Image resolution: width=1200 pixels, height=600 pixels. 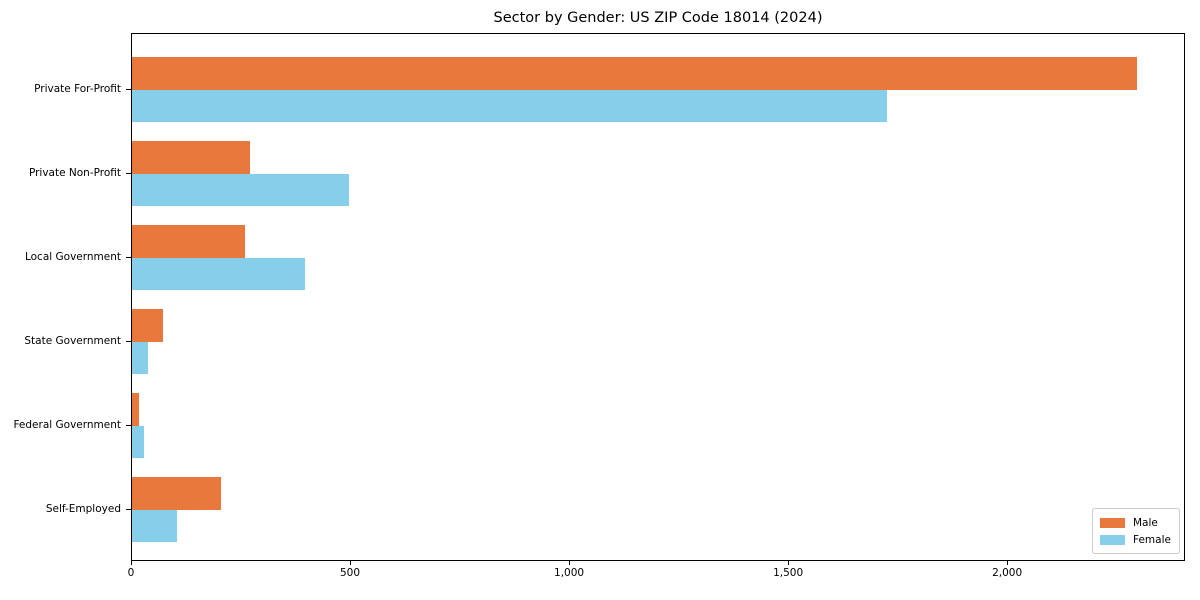 What do you see at coordinates (83, 508) in the screenshot?
I see `y-axis-category-label: Self-Employed` at bounding box center [83, 508].